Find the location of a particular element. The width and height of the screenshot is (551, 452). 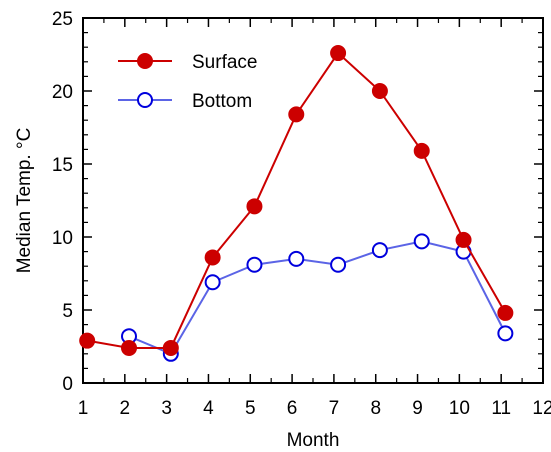

y-tick-label: 20 is located at coordinates (62, 92).